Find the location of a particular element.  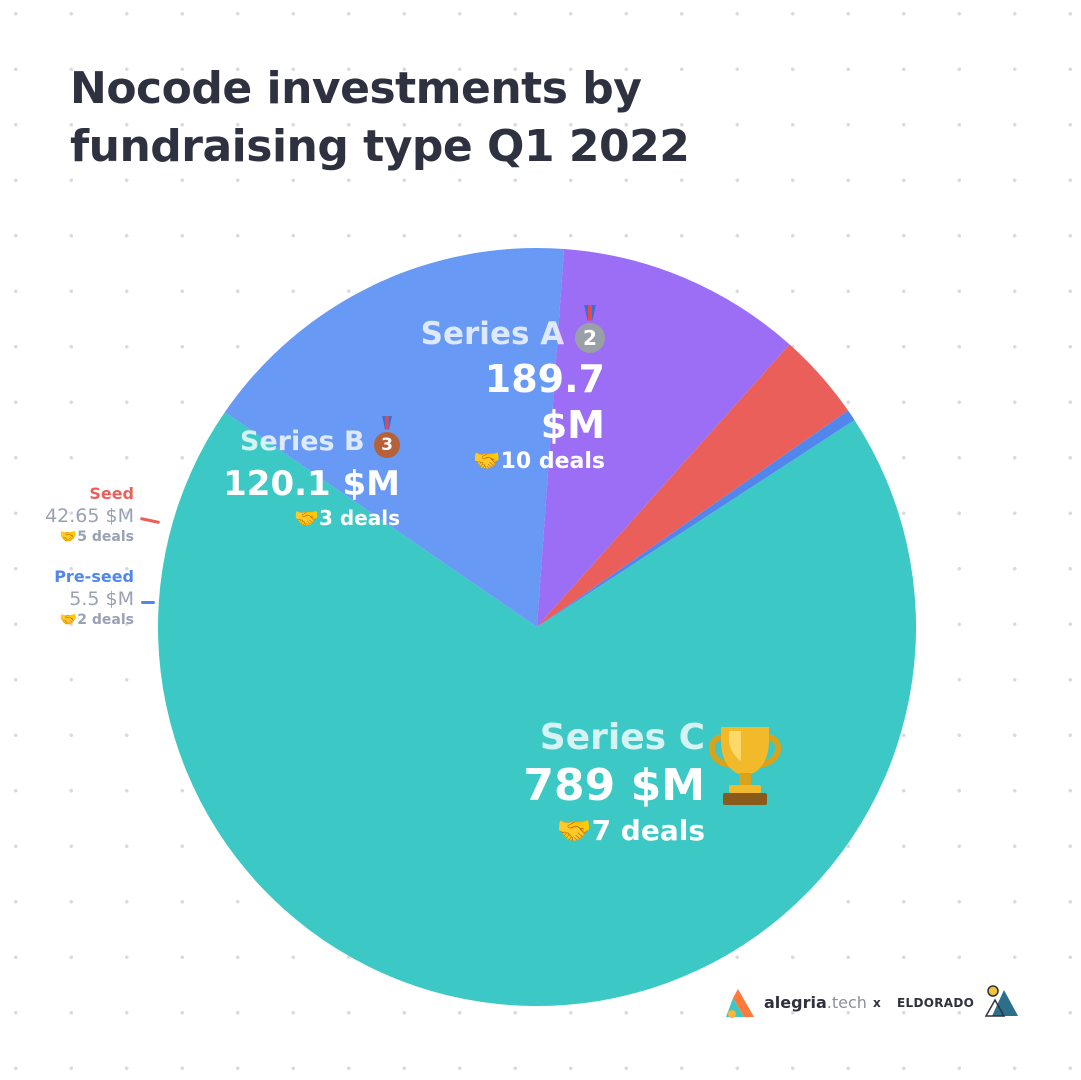

pre-seed-name: Pre-seed is located at coordinates (94, 576).